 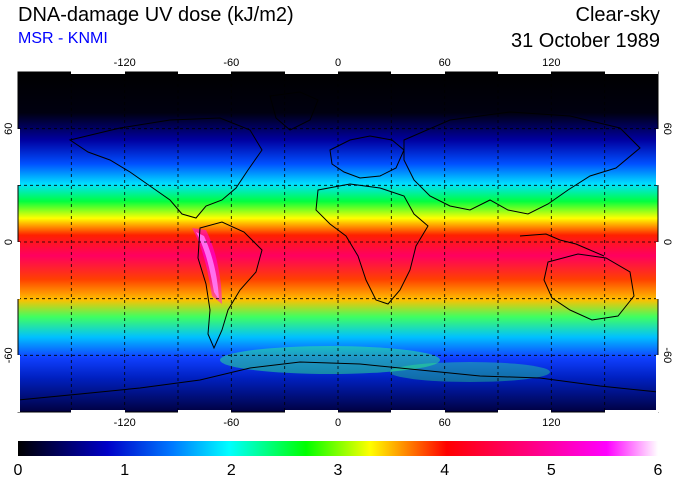 I want to click on colorbar-label: 3, so click(x=338, y=470).